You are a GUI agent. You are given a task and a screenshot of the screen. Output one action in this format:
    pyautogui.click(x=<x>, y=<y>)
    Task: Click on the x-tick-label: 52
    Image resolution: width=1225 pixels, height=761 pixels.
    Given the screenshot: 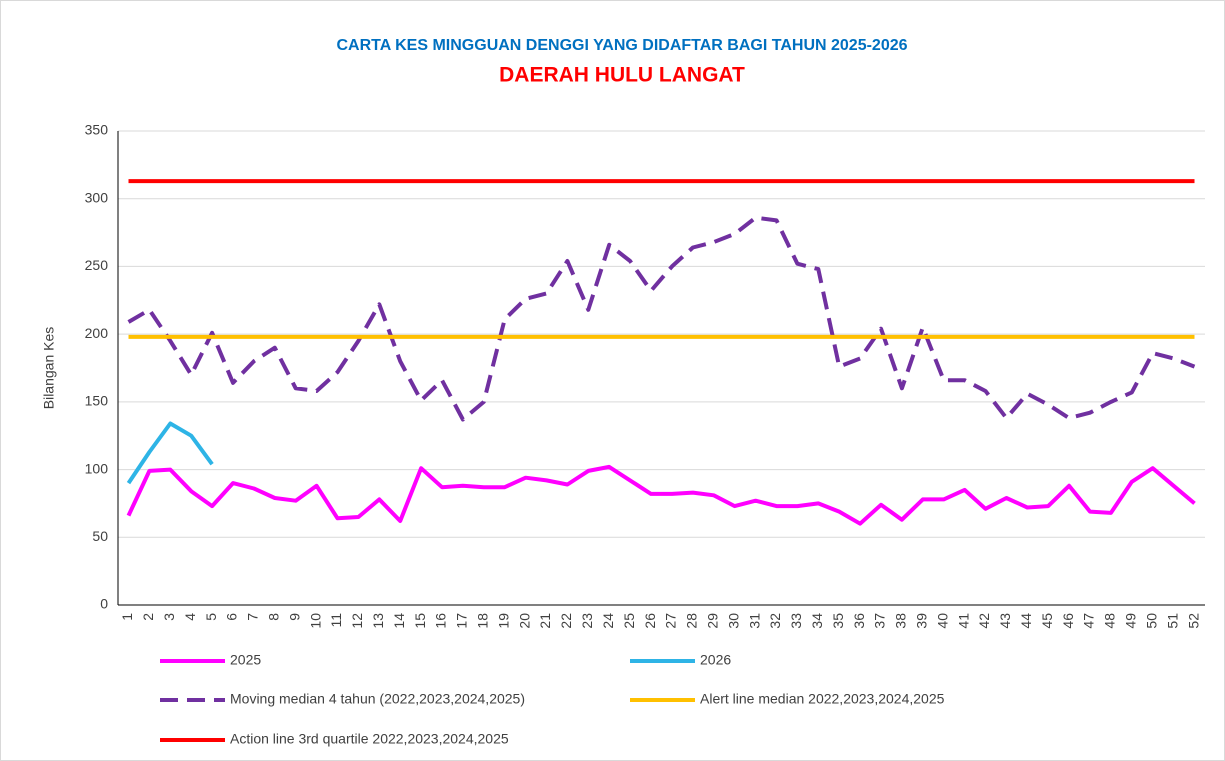 What is the action you would take?
    pyautogui.click(x=1193, y=621)
    